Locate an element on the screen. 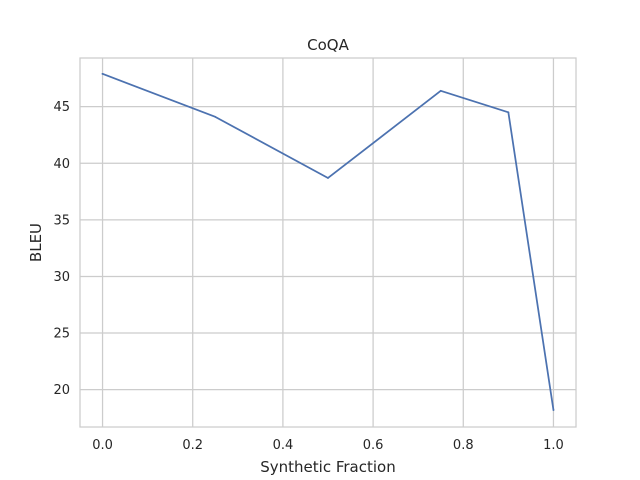 The width and height of the screenshot is (640, 480). x-tick-label: 0.0 is located at coordinates (102, 445).